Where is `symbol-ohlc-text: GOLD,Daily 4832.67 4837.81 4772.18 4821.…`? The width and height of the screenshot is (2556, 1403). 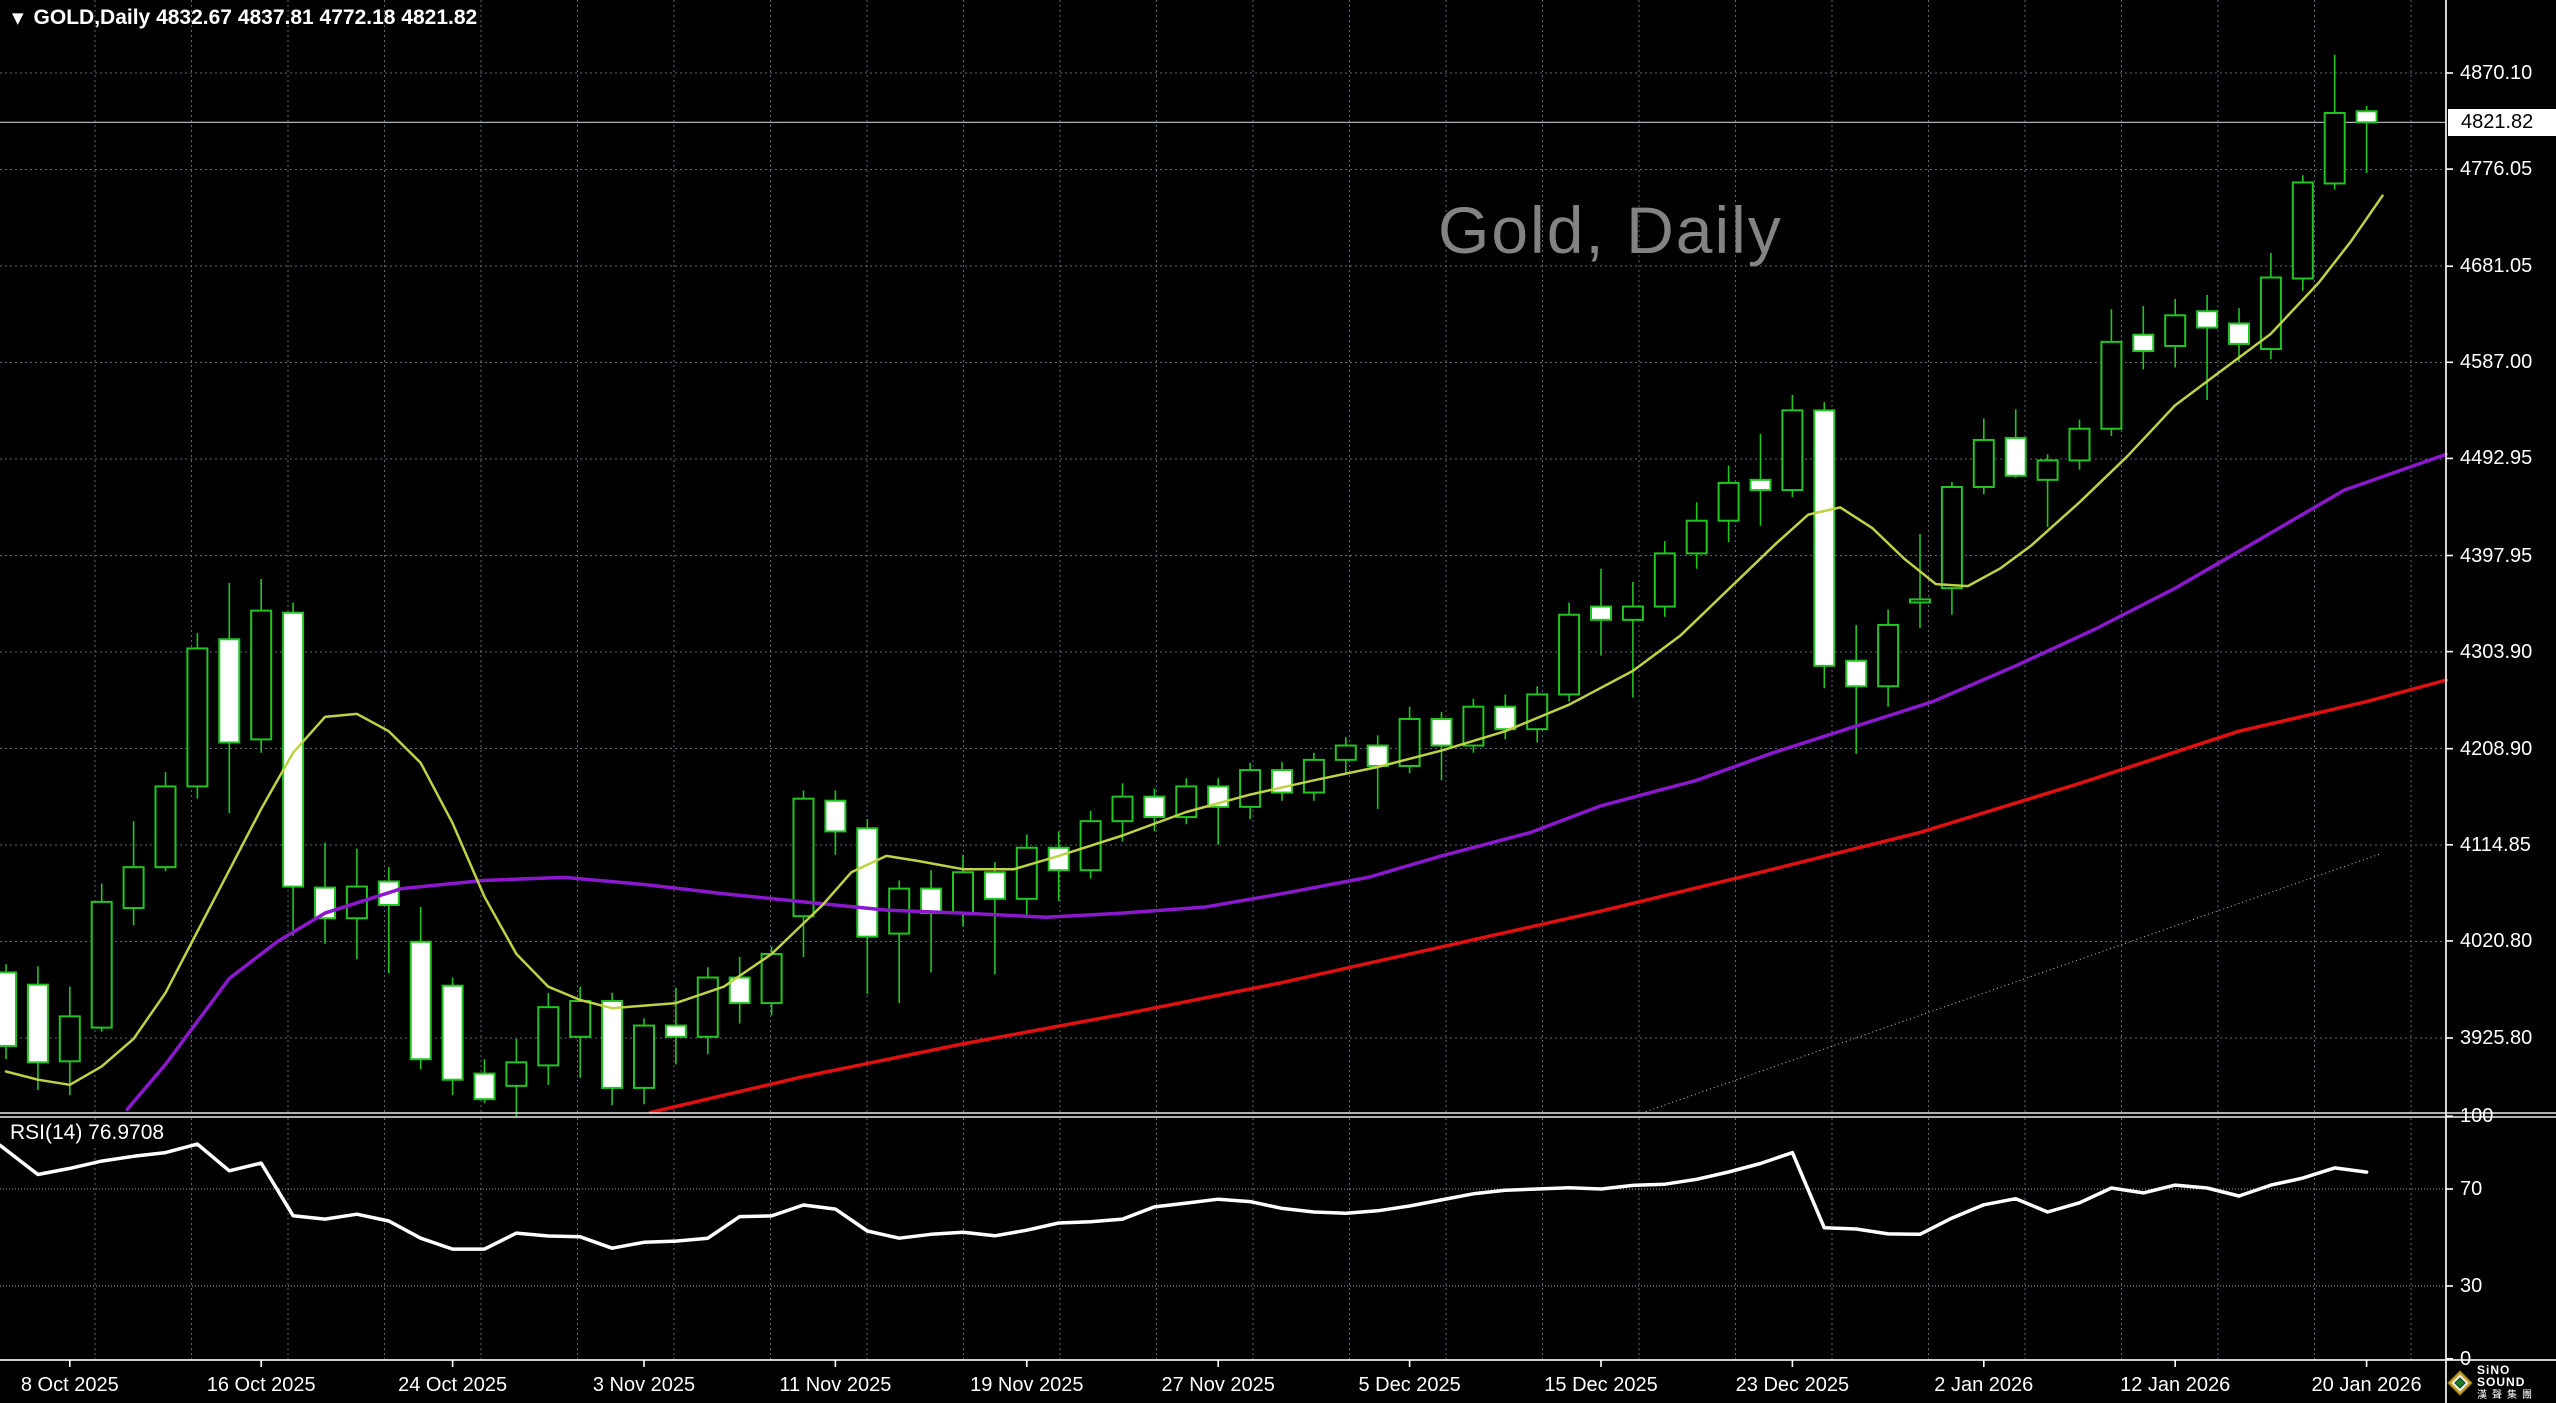 symbol-ohlc-text: GOLD,Daily 4832.67 4837.81 4772.18 4821.… is located at coordinates (255, 17).